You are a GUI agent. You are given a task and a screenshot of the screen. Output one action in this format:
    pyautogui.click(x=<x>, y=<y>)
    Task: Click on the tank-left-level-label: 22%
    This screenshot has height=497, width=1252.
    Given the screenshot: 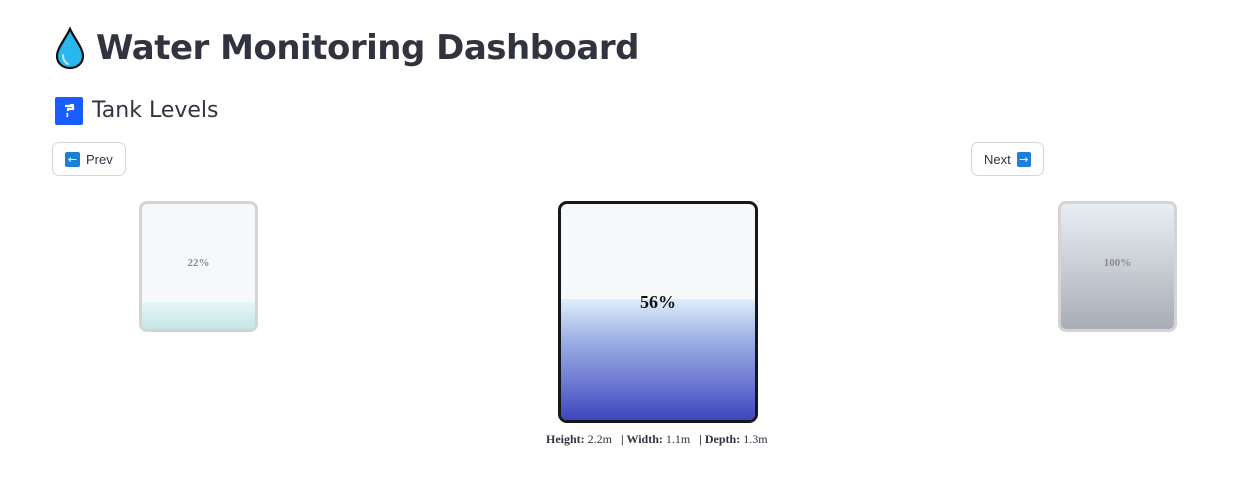 What is the action you would take?
    pyautogui.click(x=198, y=263)
    